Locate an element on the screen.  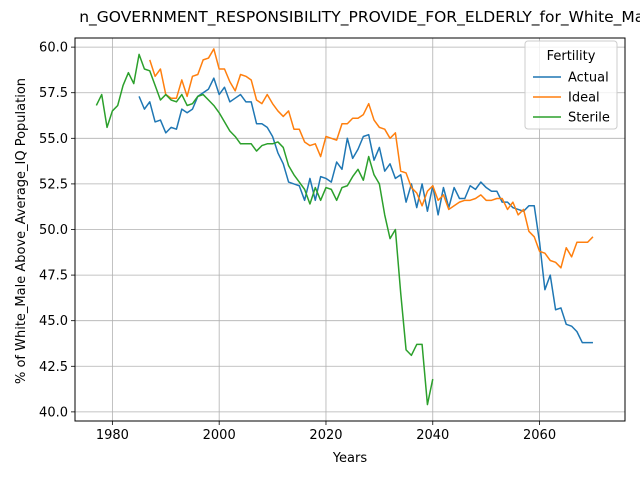
x-tick-label: 2020 is located at coordinates (325, 435).